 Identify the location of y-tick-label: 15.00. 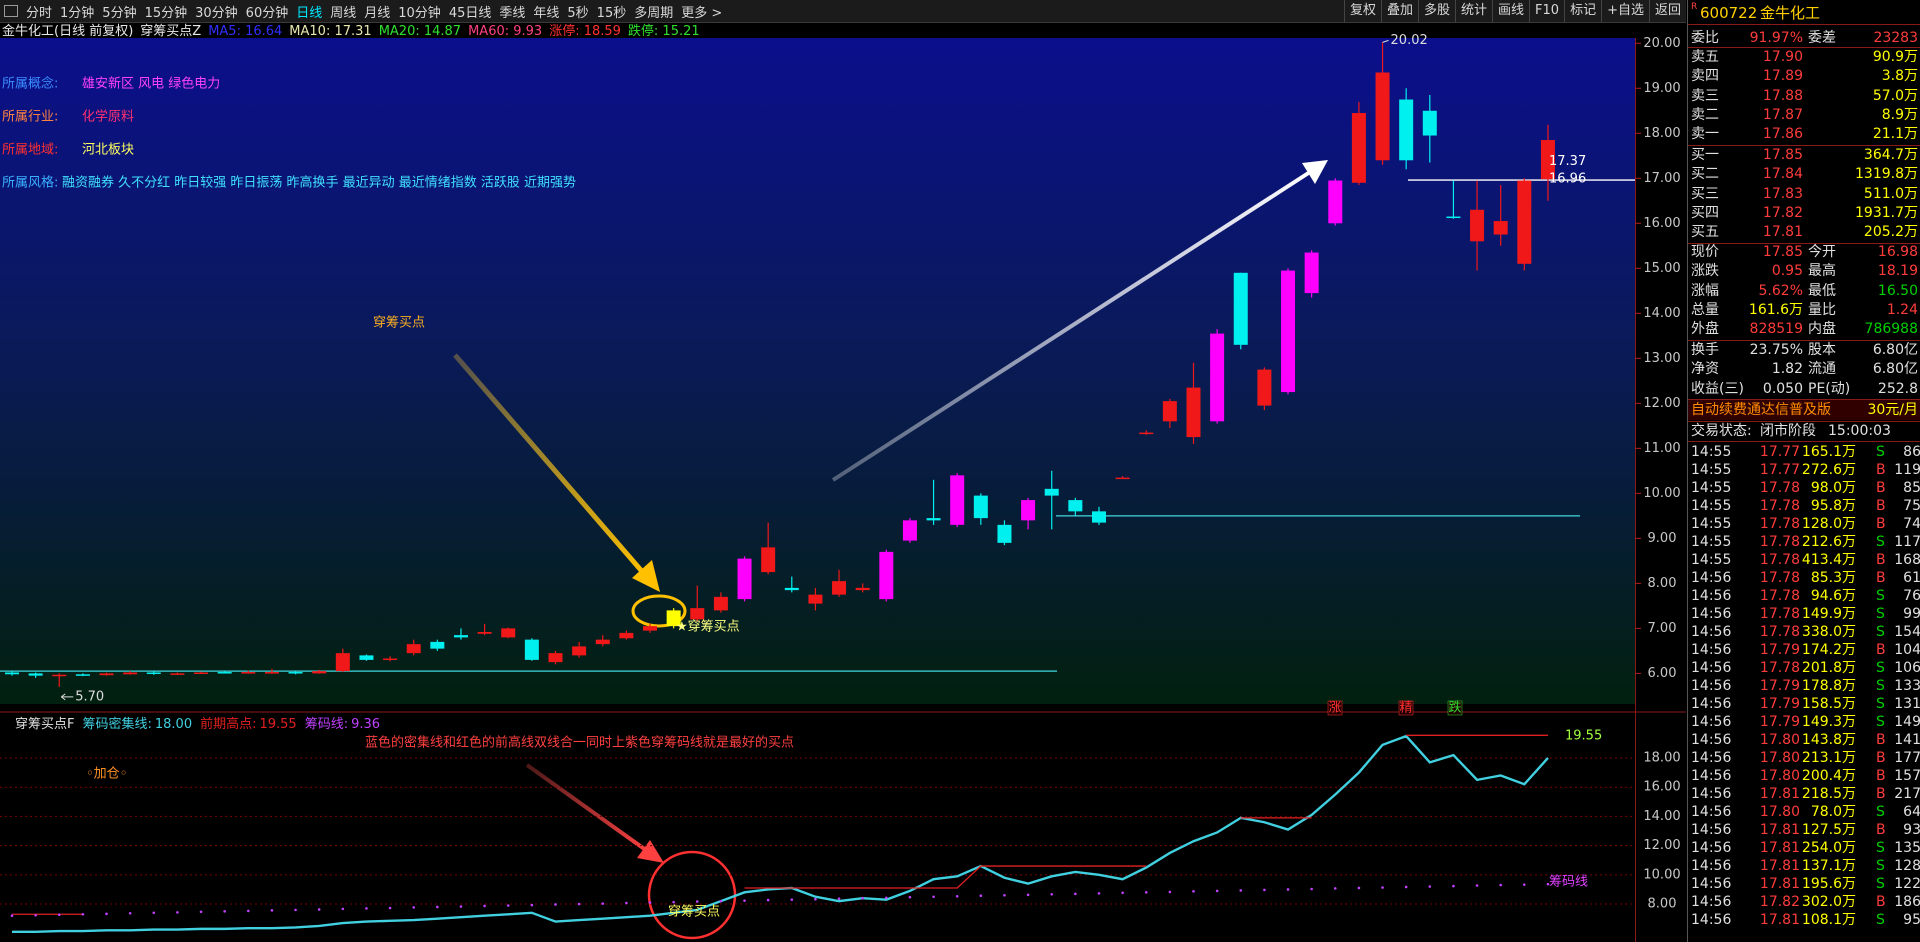
(1661, 268).